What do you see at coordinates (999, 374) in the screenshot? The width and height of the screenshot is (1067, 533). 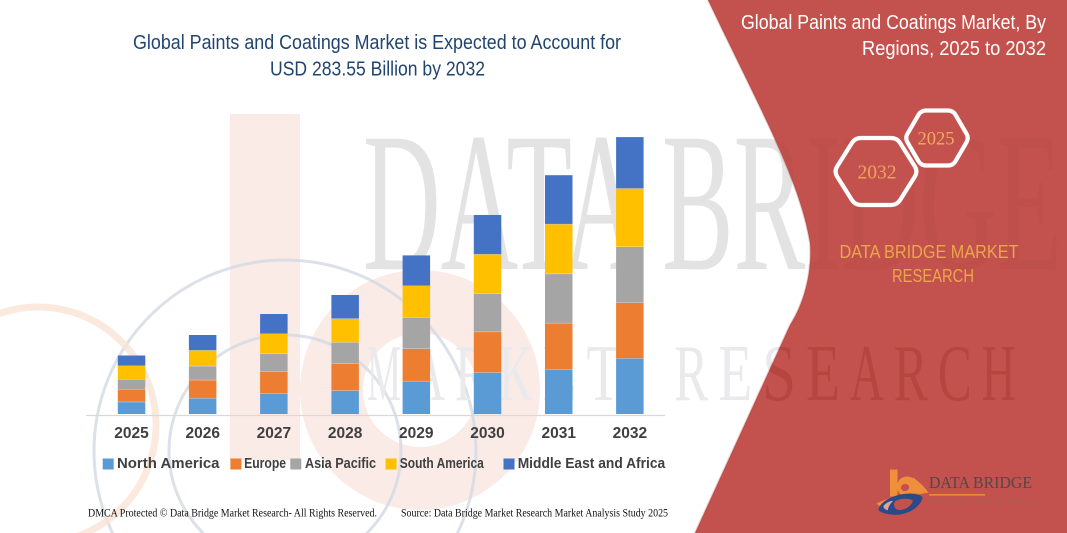 I see `svg-text: H` at bounding box center [999, 374].